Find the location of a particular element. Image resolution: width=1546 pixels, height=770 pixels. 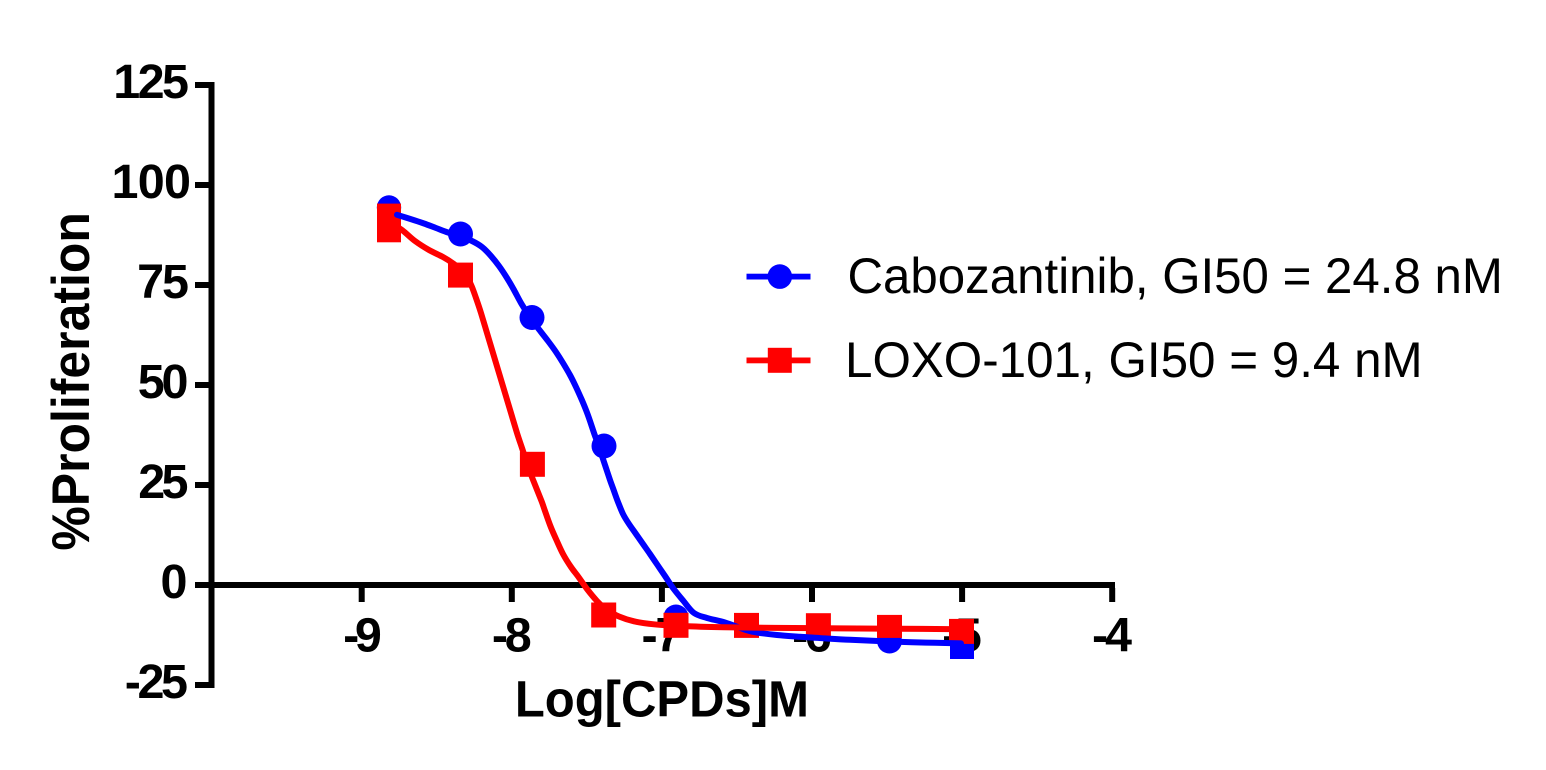

svg-text: Log[CPDs]M is located at coordinates (662, 698).